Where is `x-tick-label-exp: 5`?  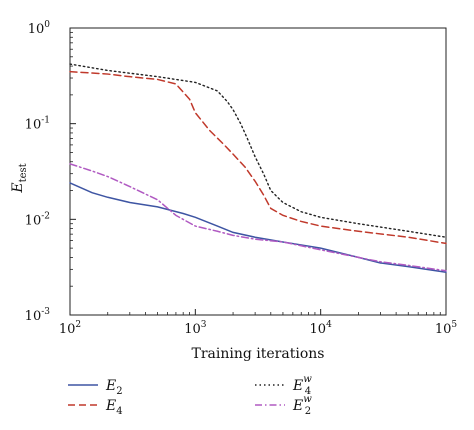
x-tick-label-exp: 5 is located at coordinates (454, 325).